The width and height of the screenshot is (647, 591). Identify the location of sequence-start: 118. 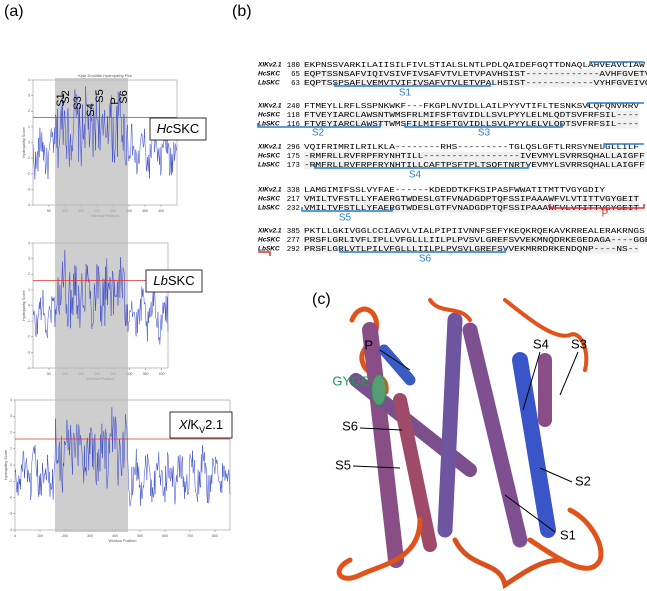
(293, 116).